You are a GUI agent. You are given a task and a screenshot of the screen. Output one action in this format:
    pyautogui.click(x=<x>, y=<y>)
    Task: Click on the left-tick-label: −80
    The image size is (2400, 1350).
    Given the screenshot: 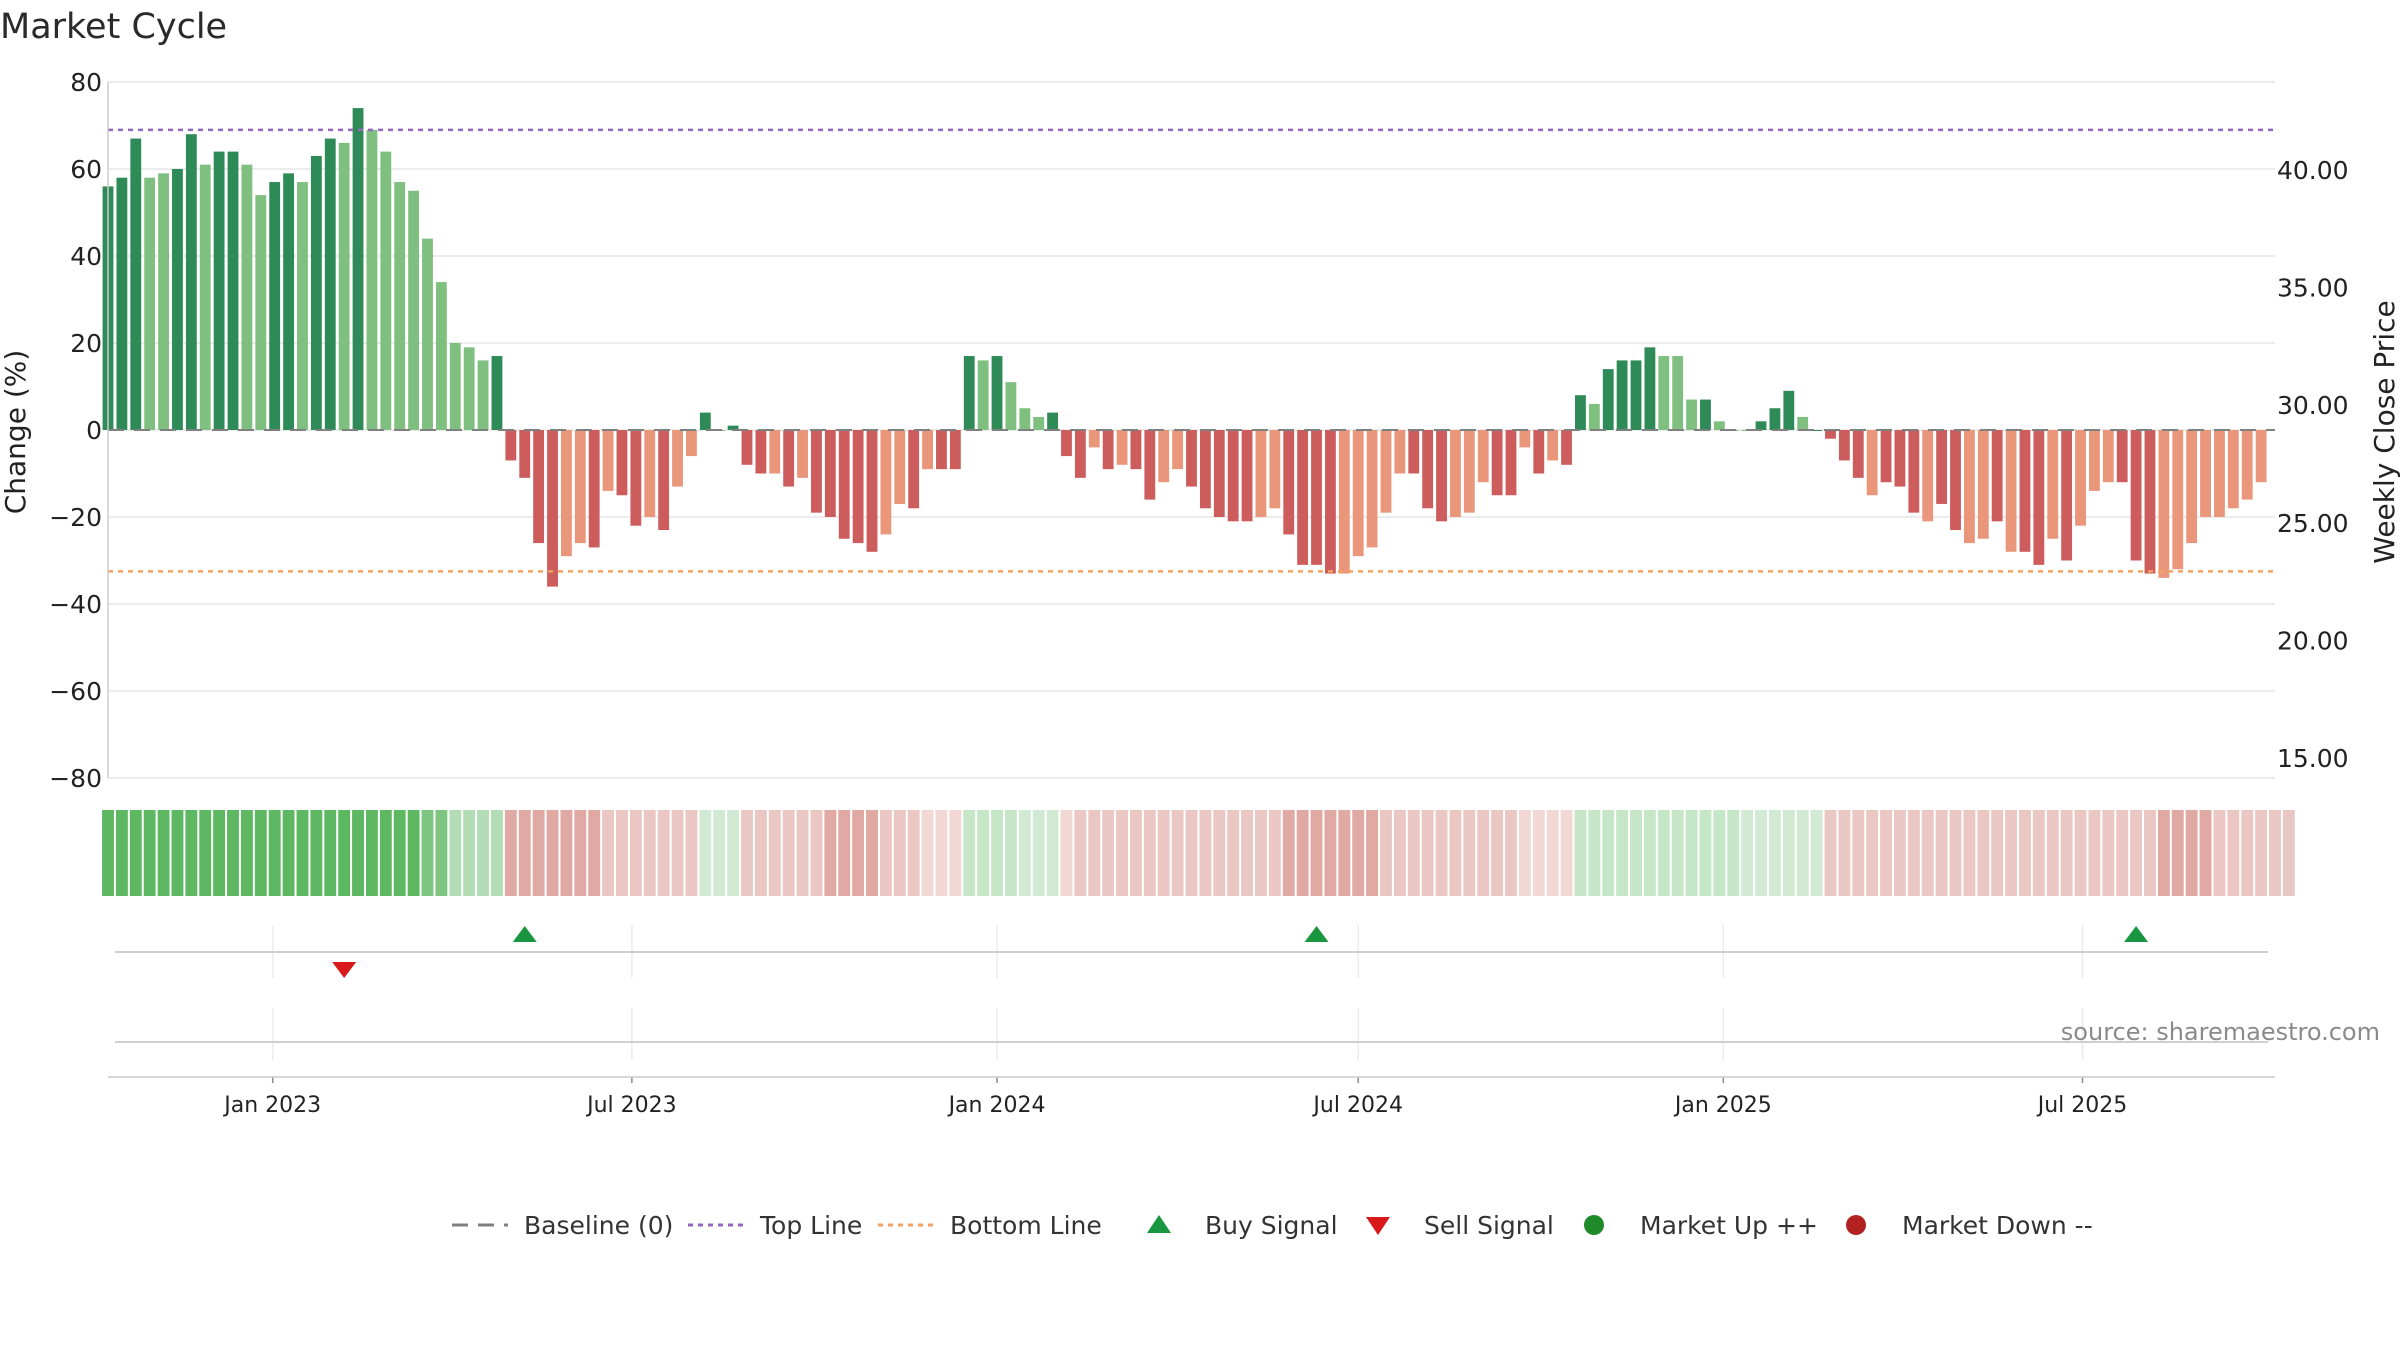 What is the action you would take?
    pyautogui.click(x=75, y=778)
    